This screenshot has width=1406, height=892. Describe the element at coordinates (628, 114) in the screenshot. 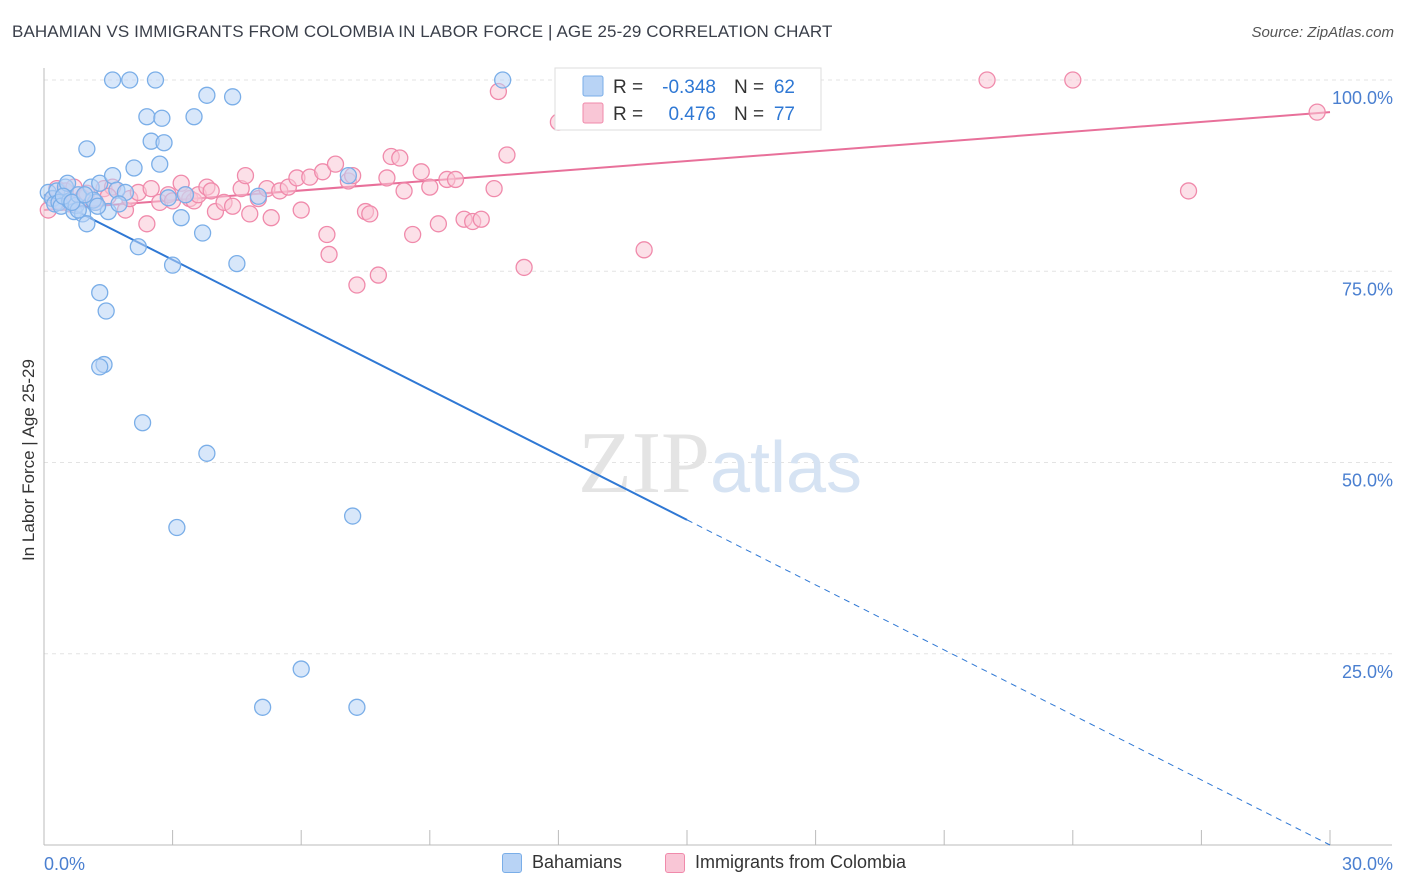

I see `legend-r-label-2: R =` at that location.